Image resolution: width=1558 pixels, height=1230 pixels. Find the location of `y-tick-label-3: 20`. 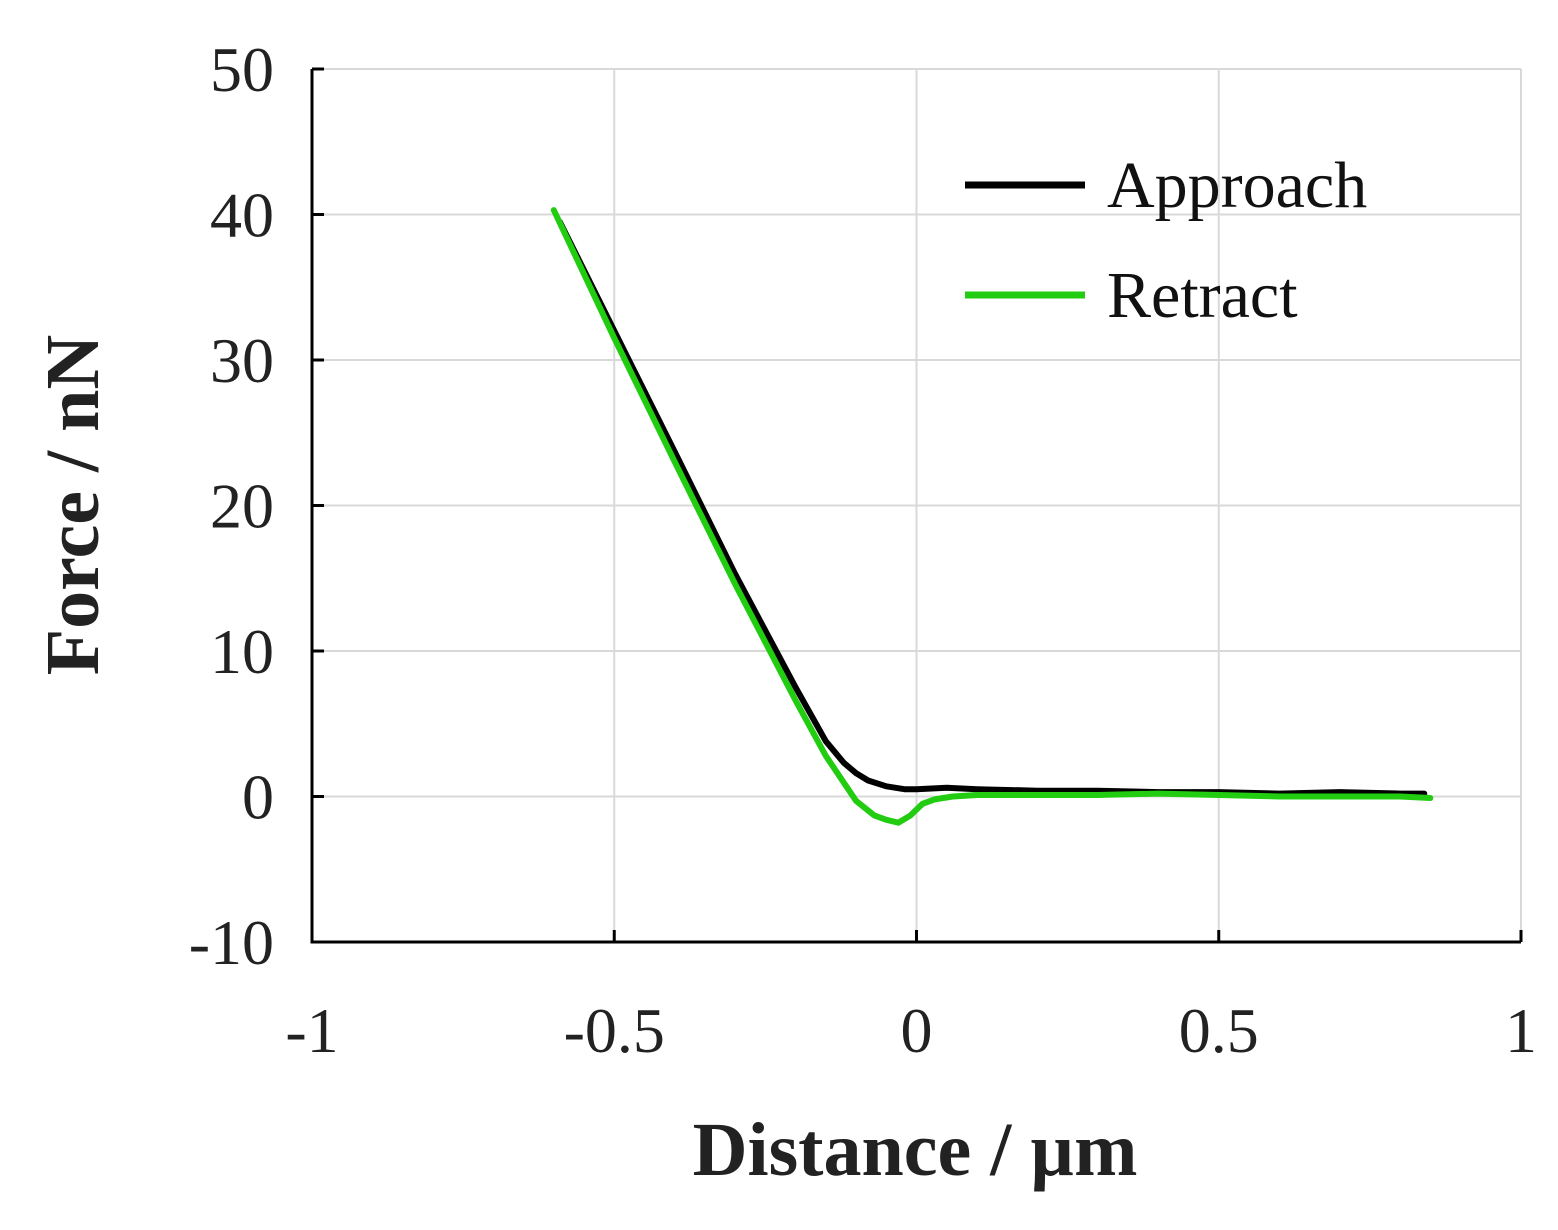

y-tick-label-3: 20 is located at coordinates (242, 506).